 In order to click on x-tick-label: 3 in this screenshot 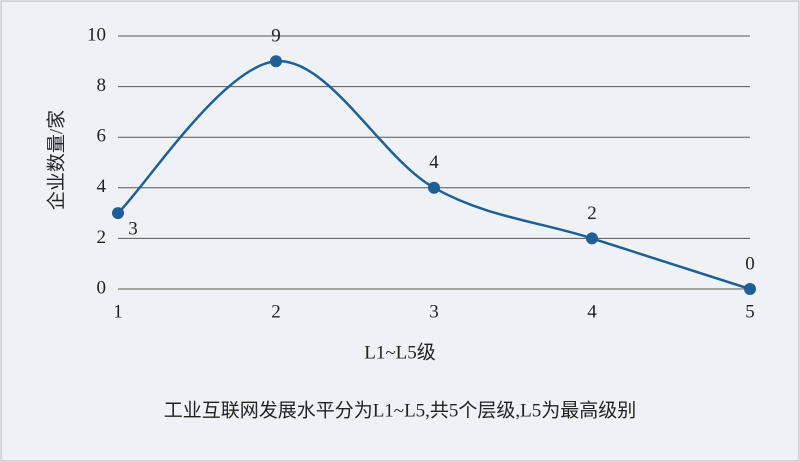, I will do `click(434, 311)`.